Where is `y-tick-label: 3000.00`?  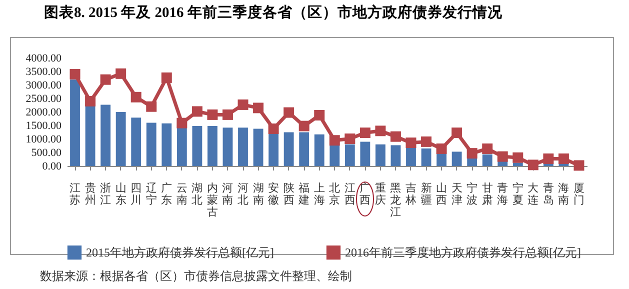 y-tick-label: 3000.00 is located at coordinates (44, 86).